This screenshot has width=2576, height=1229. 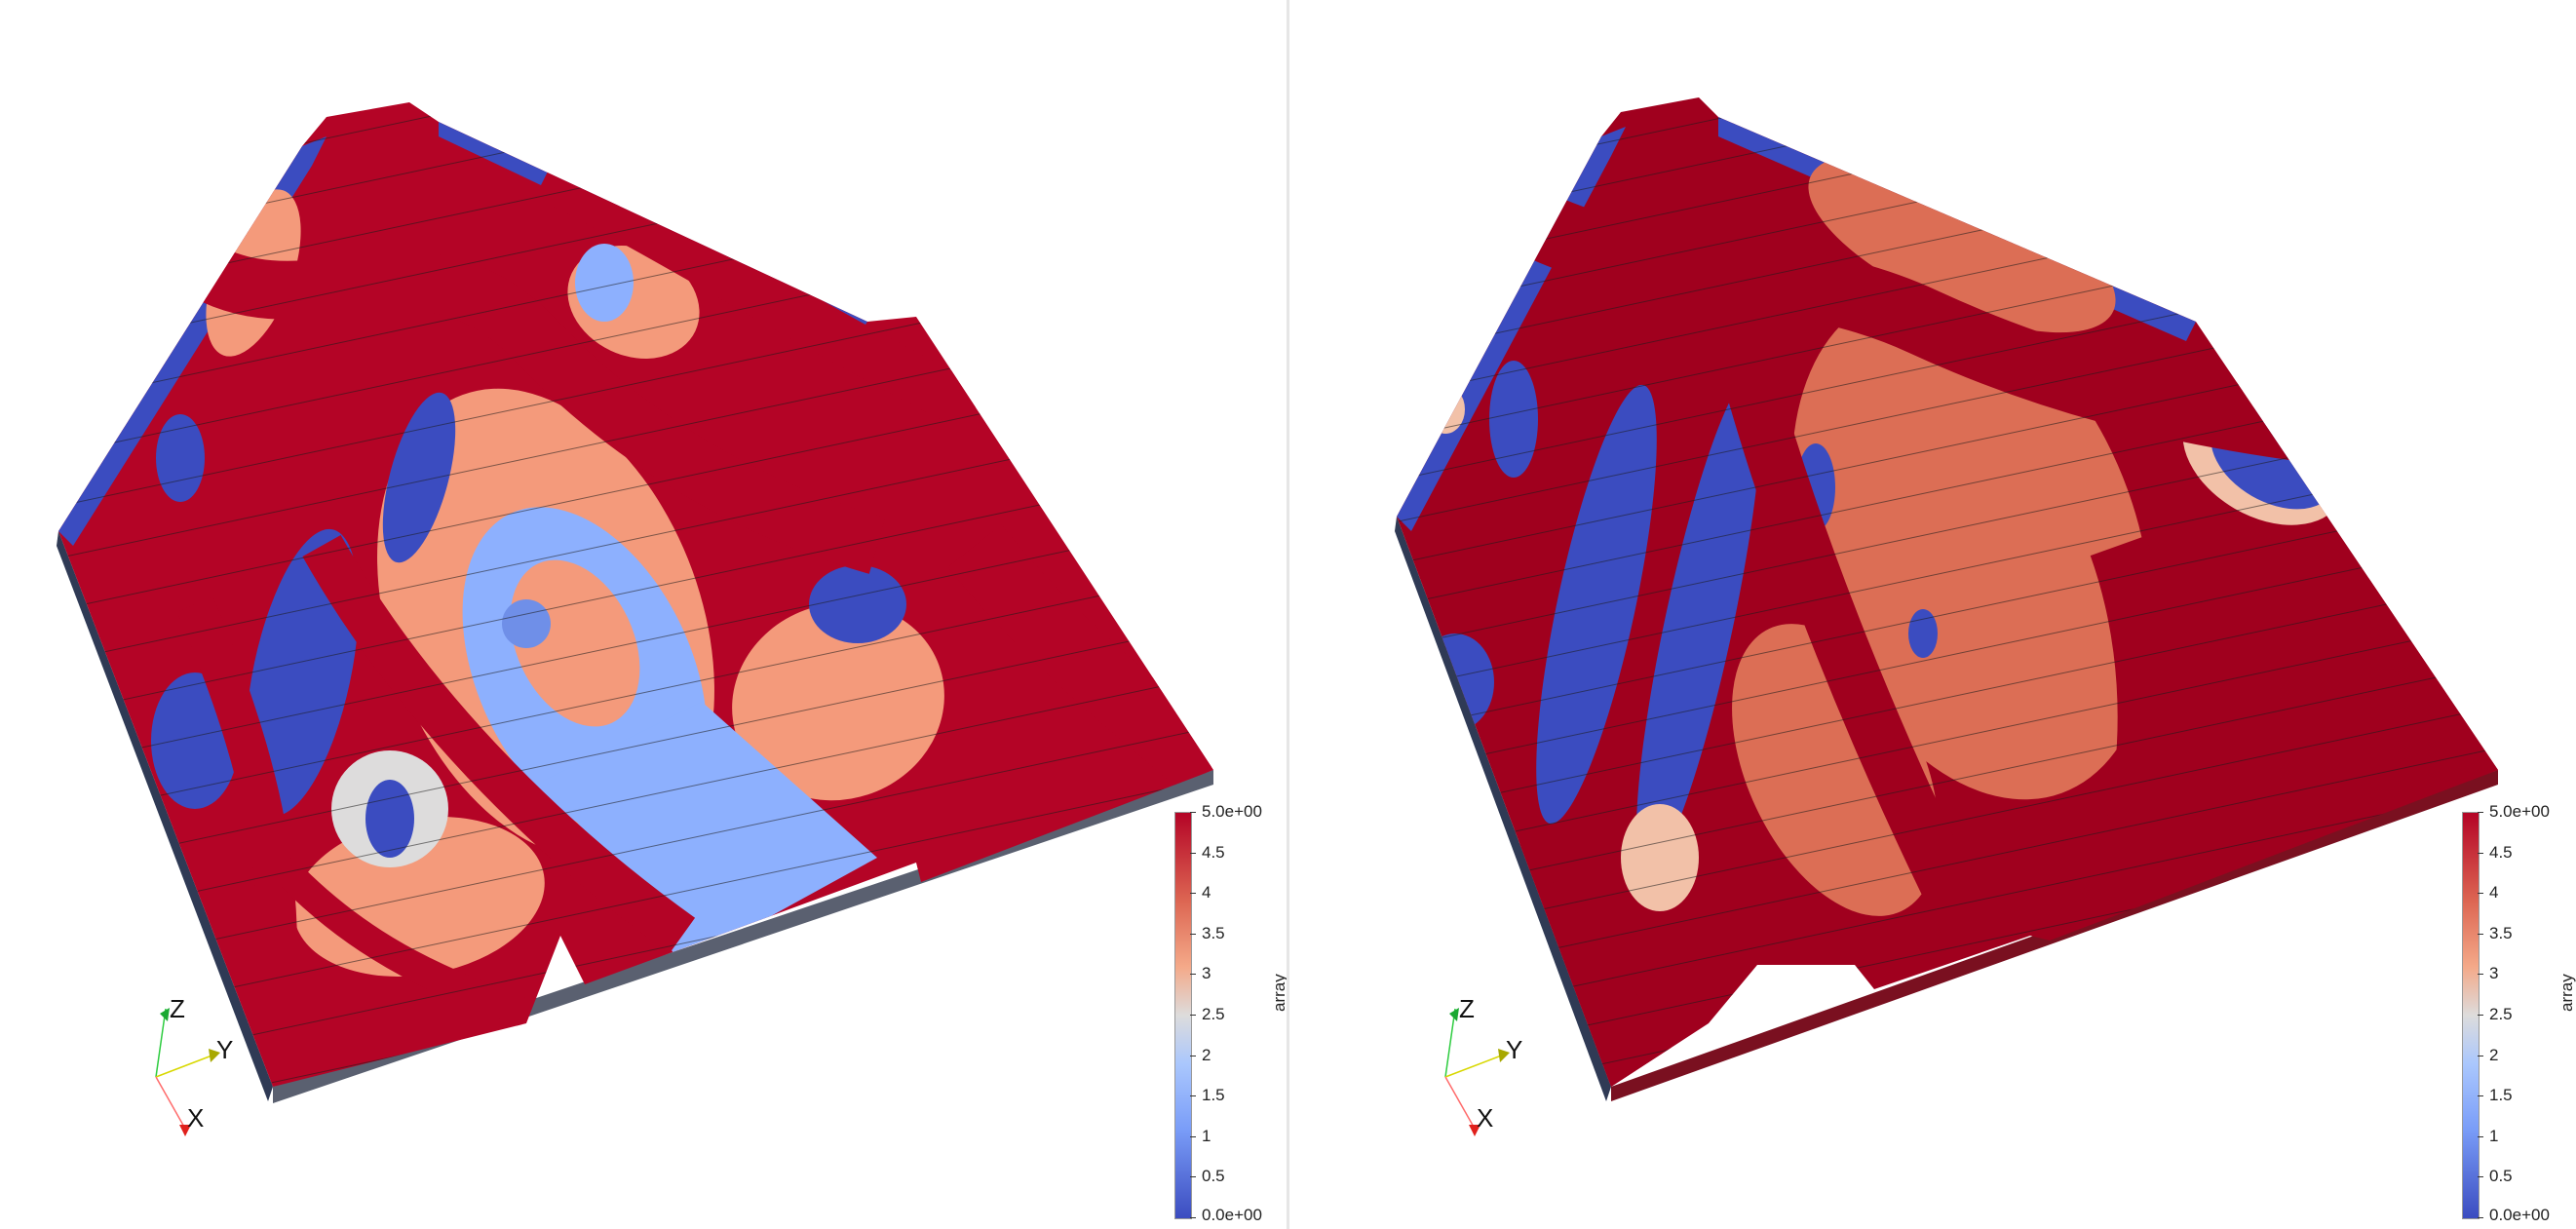 I want to click on slab-side-left, so click(x=165, y=816).